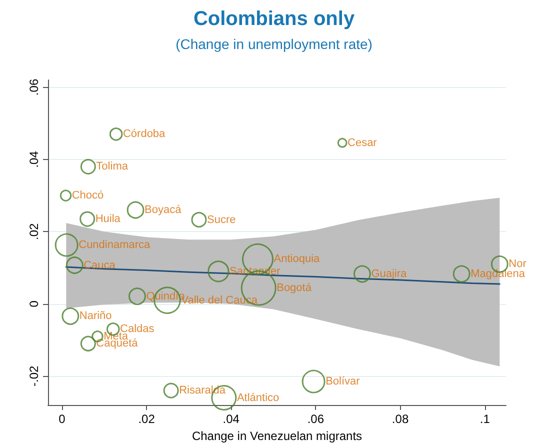  Describe the element at coordinates (277, 435) in the screenshot. I see `x-axis-title: Change in Venezuelan migrants` at that location.